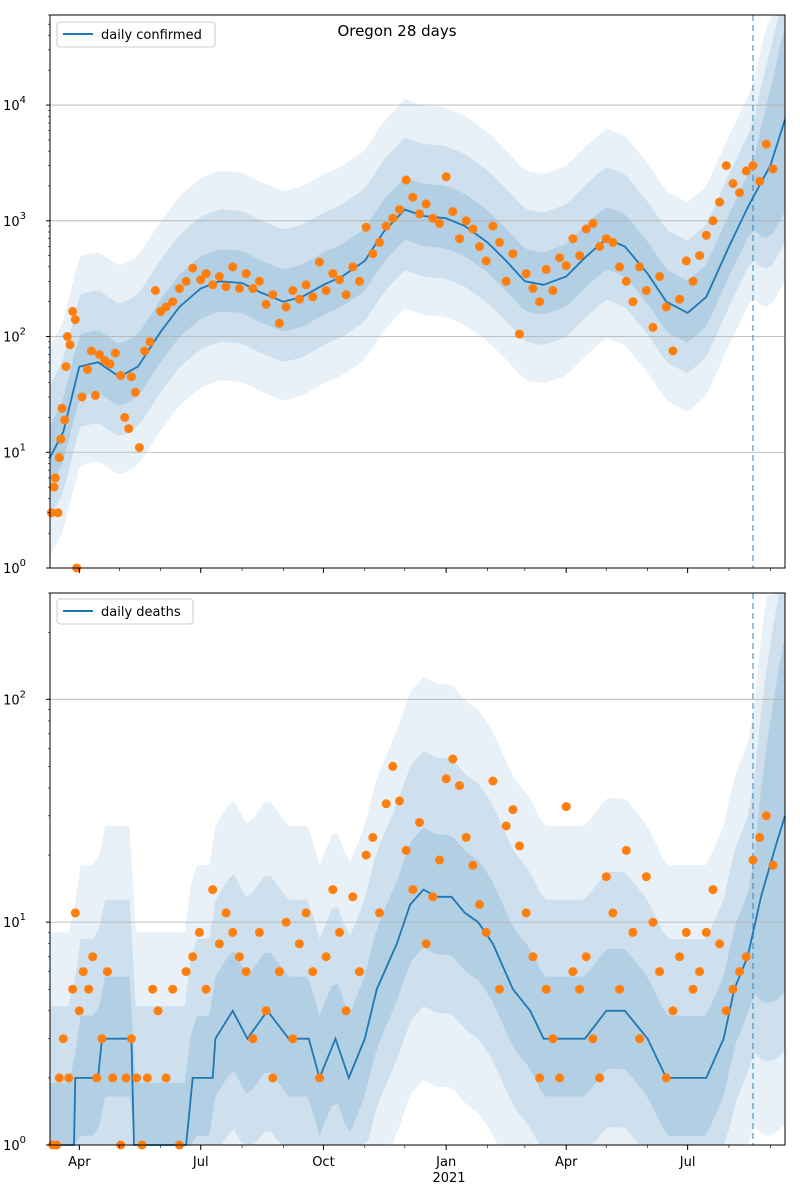 This screenshot has height=1200, width=800. I want to click on deaths-x-tick-label: Apr, so click(79, 1162).